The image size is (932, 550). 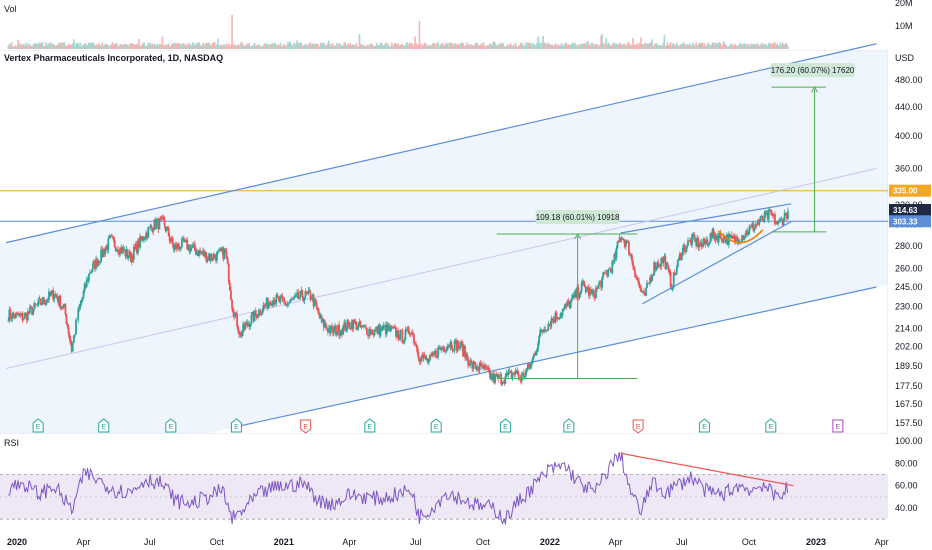 What do you see at coordinates (717, 263) in the screenshot?
I see `wedge-lower-line` at bounding box center [717, 263].